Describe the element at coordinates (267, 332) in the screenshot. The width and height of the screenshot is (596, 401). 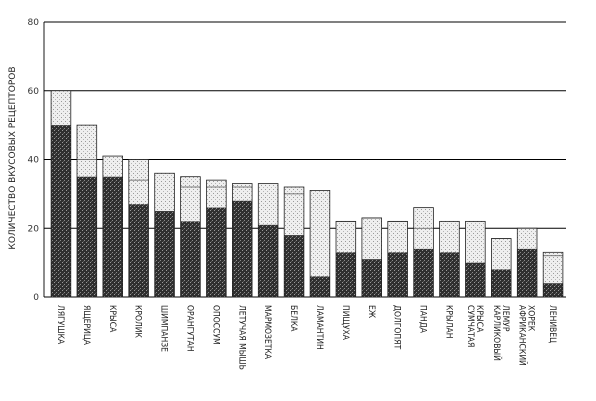
I see `x-category-label: МАРМОЗЕТКА` at that location.